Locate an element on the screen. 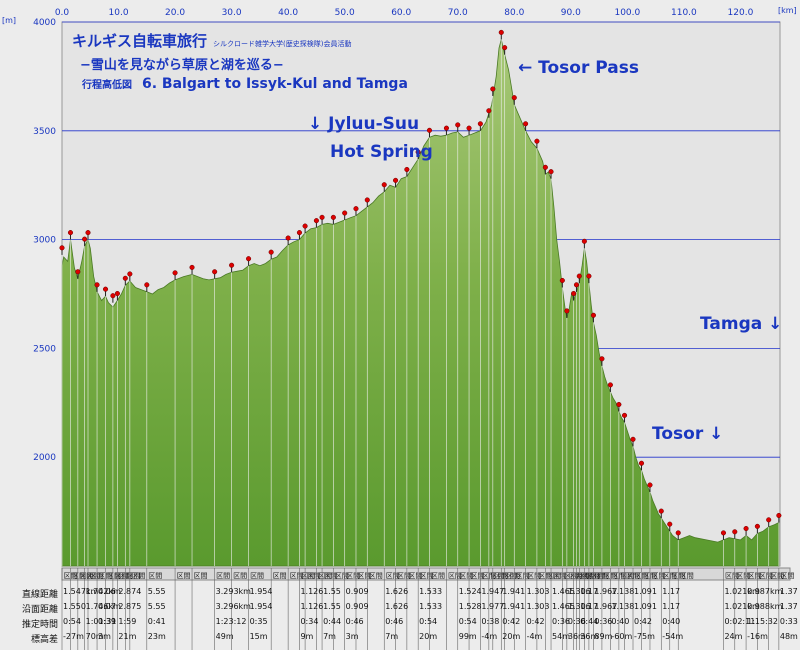 Image resolution: width=800 pixels, height=650 pixels. segment-cell: 24m is located at coordinates (733, 636).